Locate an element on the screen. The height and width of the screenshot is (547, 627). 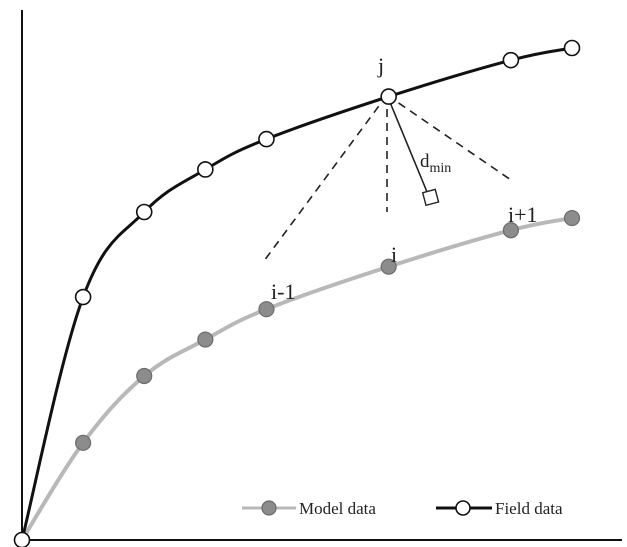
legend-item-model: Model data is located at coordinates (309, 508).